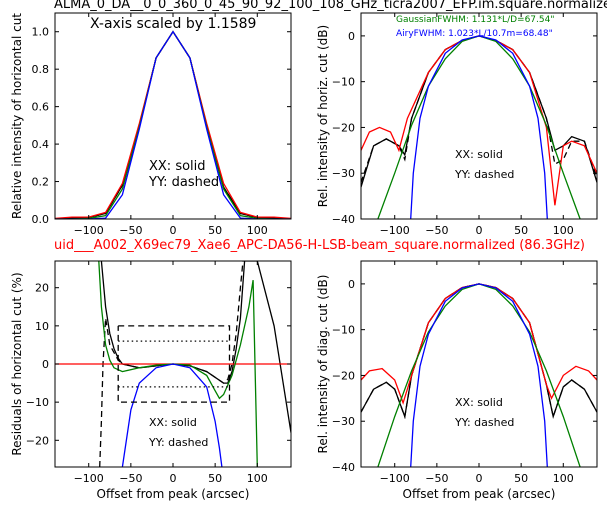 This screenshot has height=511, width=607. I want to click on diagonal-cut-db-ytick-label: −40, so click(343, 467).